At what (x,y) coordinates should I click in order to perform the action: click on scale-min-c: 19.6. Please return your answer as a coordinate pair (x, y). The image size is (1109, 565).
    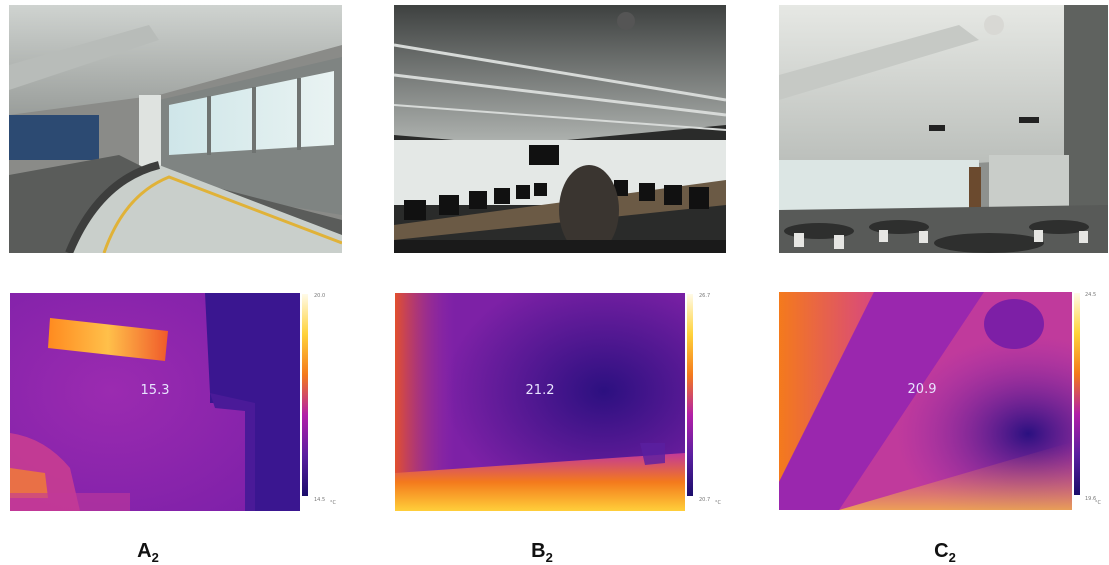
    Looking at the image, I should click on (1091, 499).